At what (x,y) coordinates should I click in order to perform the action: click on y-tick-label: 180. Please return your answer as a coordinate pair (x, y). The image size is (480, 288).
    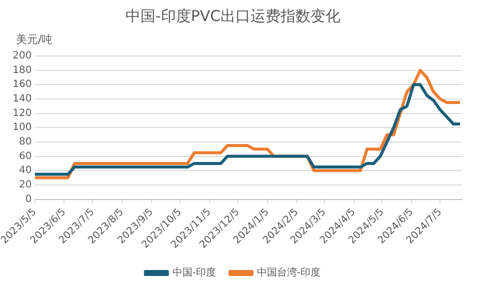
    Looking at the image, I should click on (22, 70).